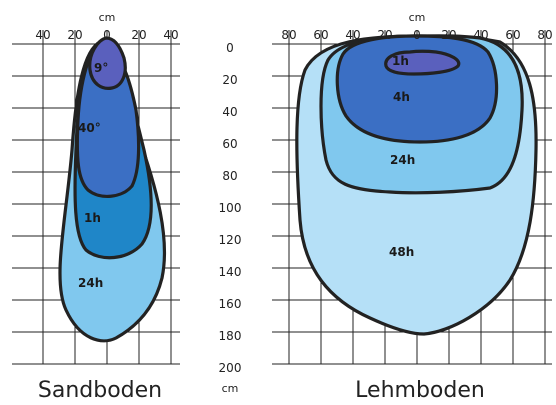 This screenshot has width=556, height=405. I want to click on right-zone-label-4h: 4h, so click(401, 97).